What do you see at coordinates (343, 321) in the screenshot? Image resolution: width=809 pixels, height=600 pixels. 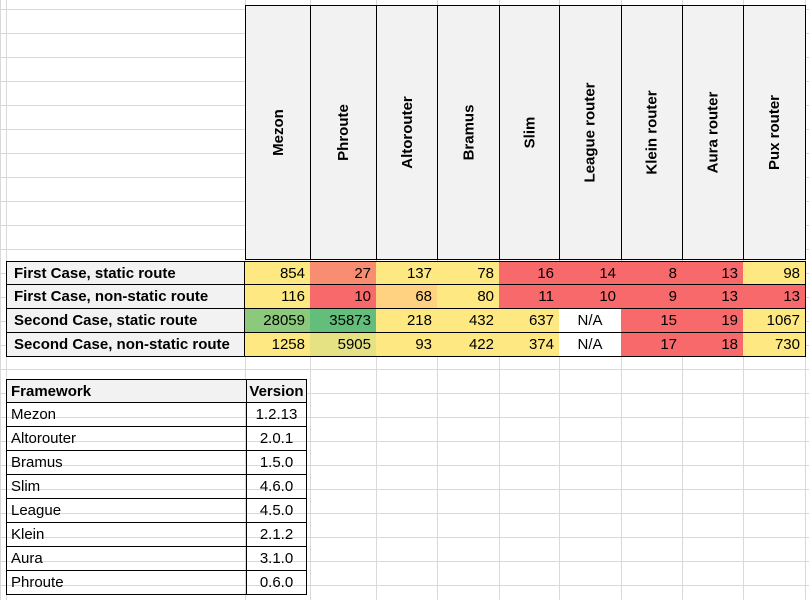 I see `data-cell: 35873` at bounding box center [343, 321].